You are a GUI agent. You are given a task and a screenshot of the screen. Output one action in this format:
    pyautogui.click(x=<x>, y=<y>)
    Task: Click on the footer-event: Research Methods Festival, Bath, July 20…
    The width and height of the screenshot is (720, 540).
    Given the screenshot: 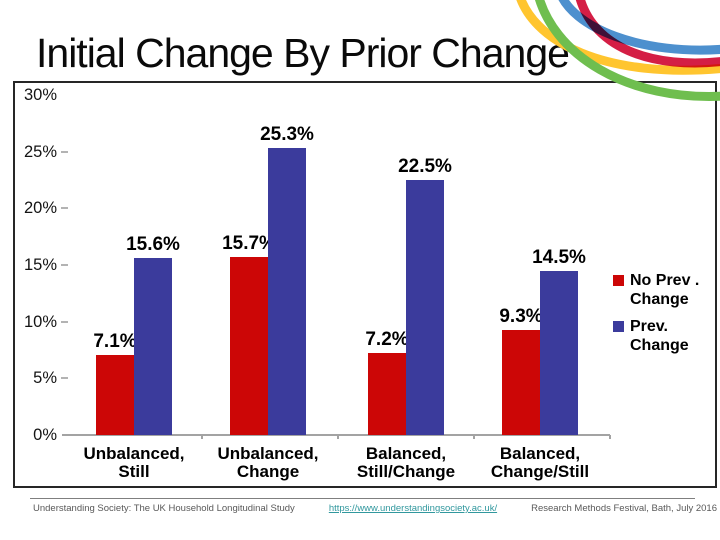 What is the action you would take?
    pyautogui.click(x=624, y=508)
    